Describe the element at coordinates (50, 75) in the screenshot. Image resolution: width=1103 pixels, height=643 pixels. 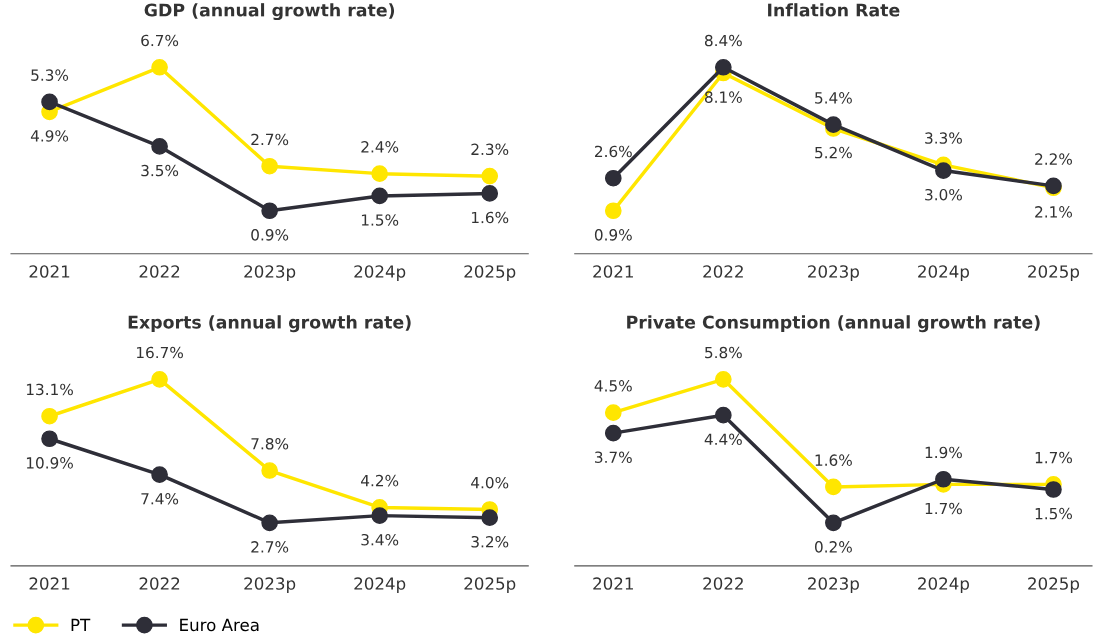
I see `data-label: 5.3%` at that location.